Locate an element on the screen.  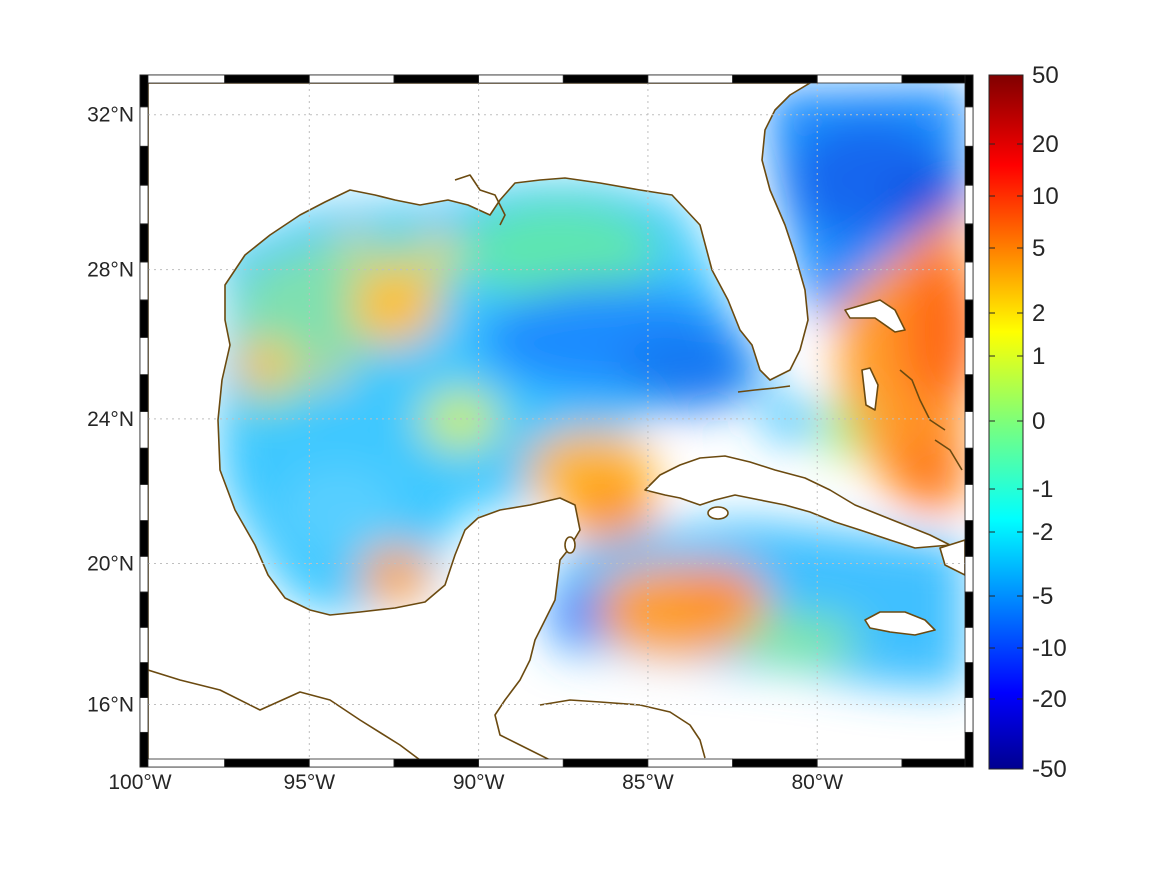
colorbar-gradient is located at coordinates (1006, 422).